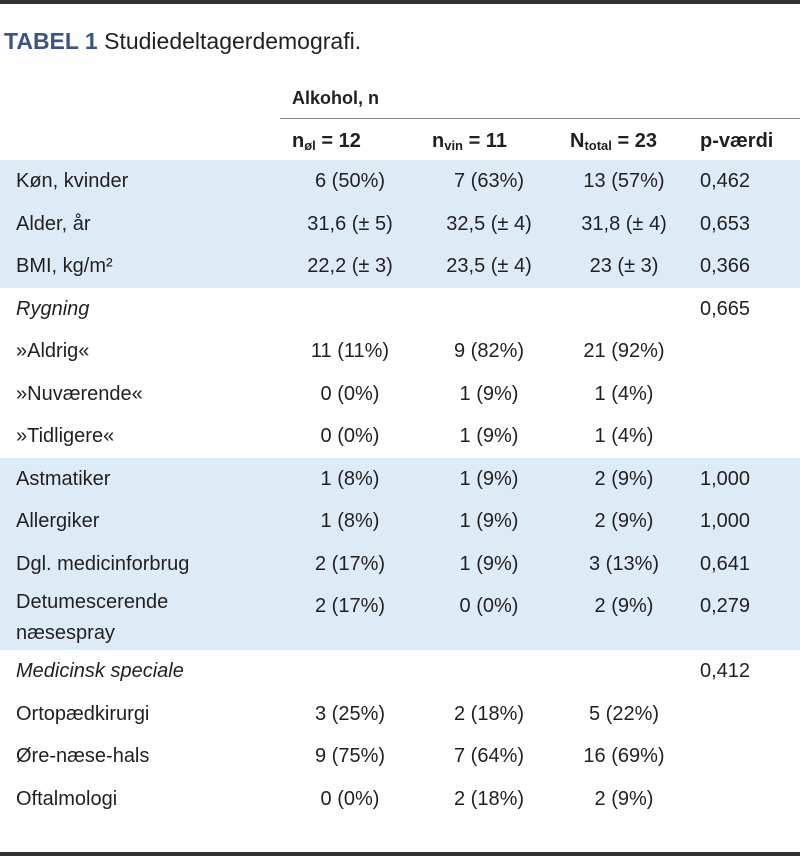 Image resolution: width=800 pixels, height=858 pixels. I want to click on column-header: Ntotal = 23, so click(624, 140).